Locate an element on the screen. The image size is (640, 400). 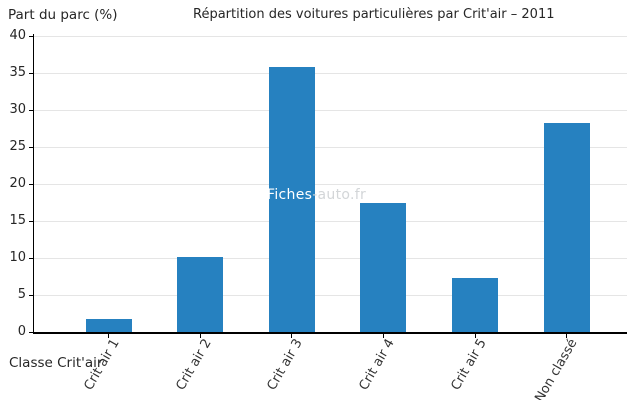
x-axis-title: Classe Crit'air is located at coordinates (56, 363).